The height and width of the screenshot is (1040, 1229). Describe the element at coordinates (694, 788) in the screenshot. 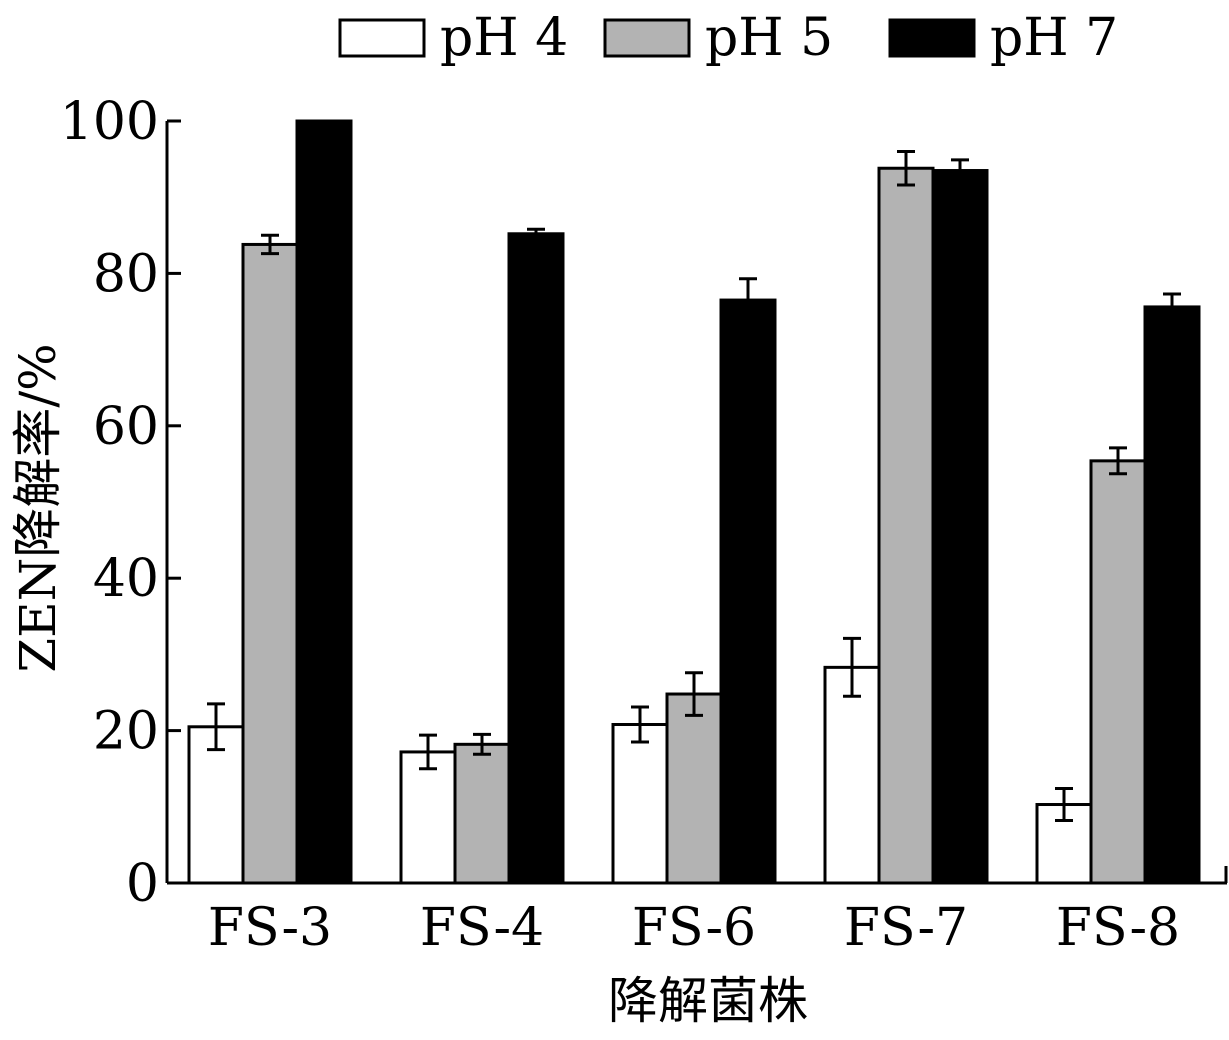

I see `bar-fs-6-ph5` at that location.